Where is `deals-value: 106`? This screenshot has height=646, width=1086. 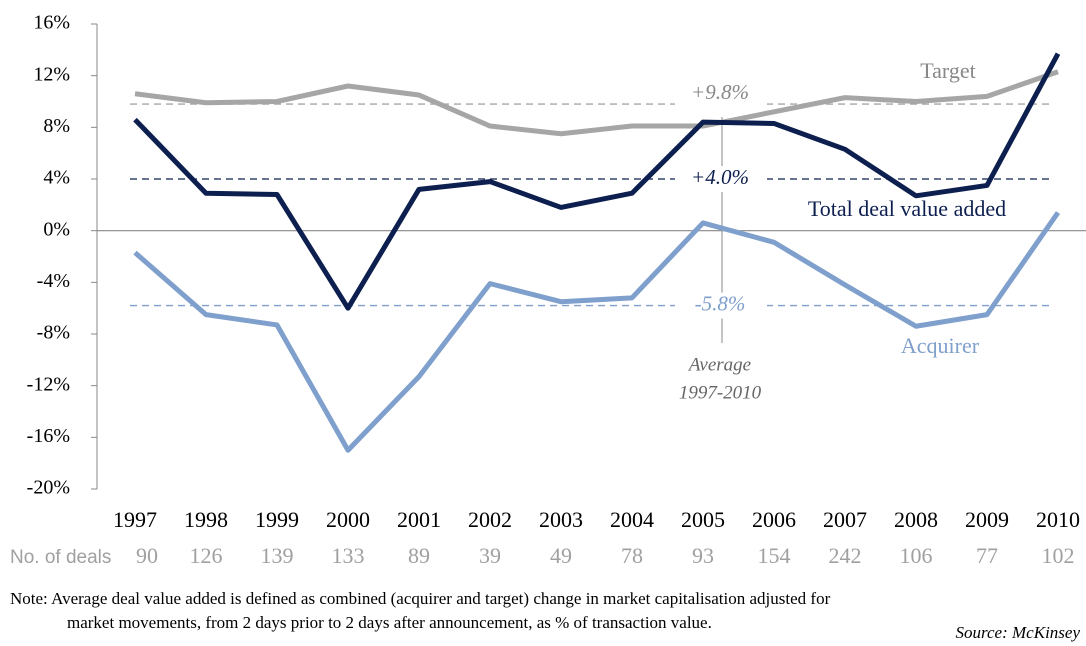
deals-value: 106 is located at coordinates (916, 555).